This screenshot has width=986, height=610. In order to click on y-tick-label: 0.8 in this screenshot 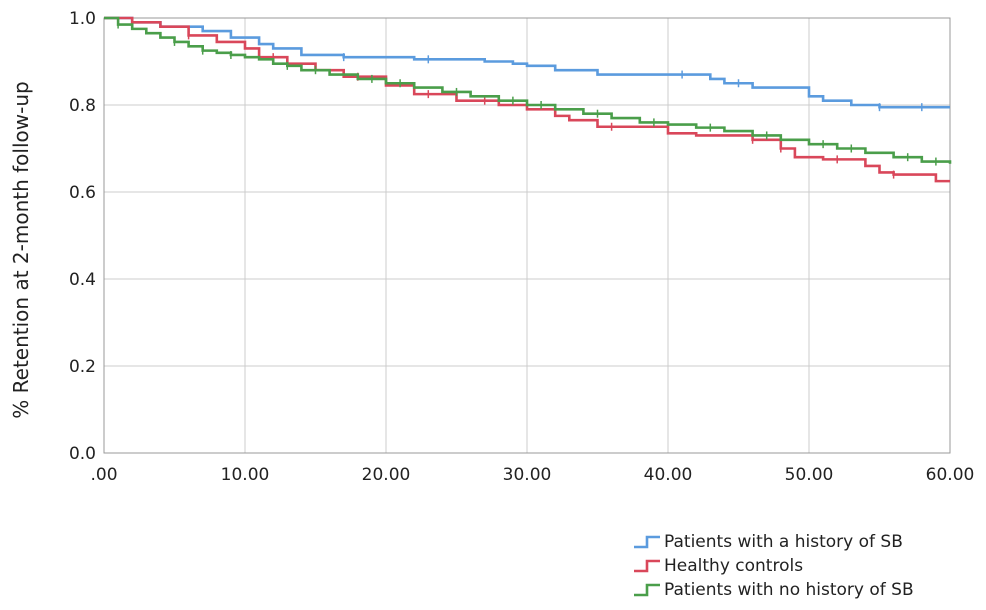, I will do `click(82, 106)`.